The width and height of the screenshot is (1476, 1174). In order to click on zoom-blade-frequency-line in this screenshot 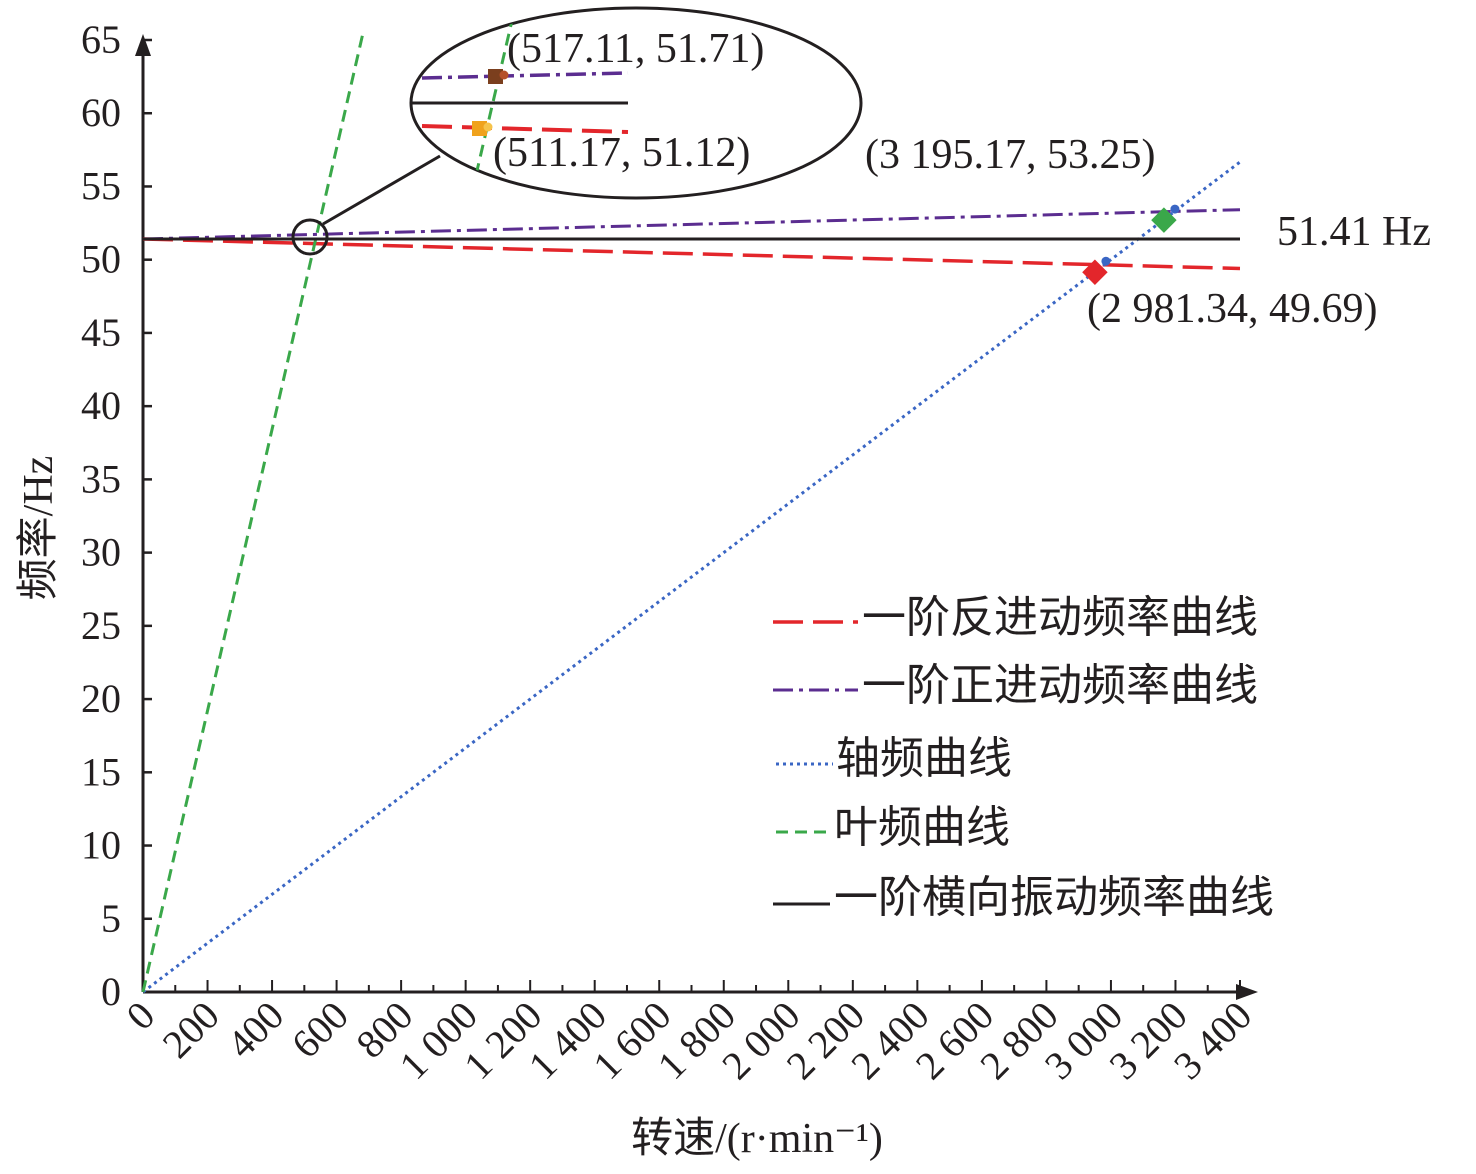, I will do `click(495, 93)`.